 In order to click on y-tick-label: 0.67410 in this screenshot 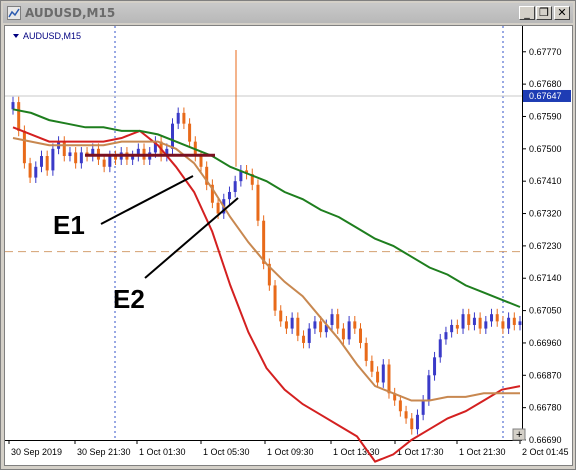, I will do `click(545, 181)`.